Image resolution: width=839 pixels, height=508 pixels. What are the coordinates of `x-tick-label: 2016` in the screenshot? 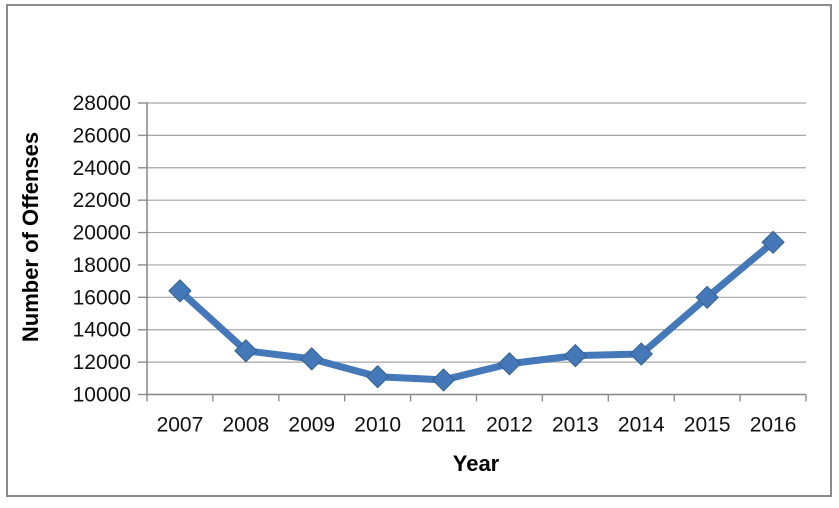 It's located at (773, 425).